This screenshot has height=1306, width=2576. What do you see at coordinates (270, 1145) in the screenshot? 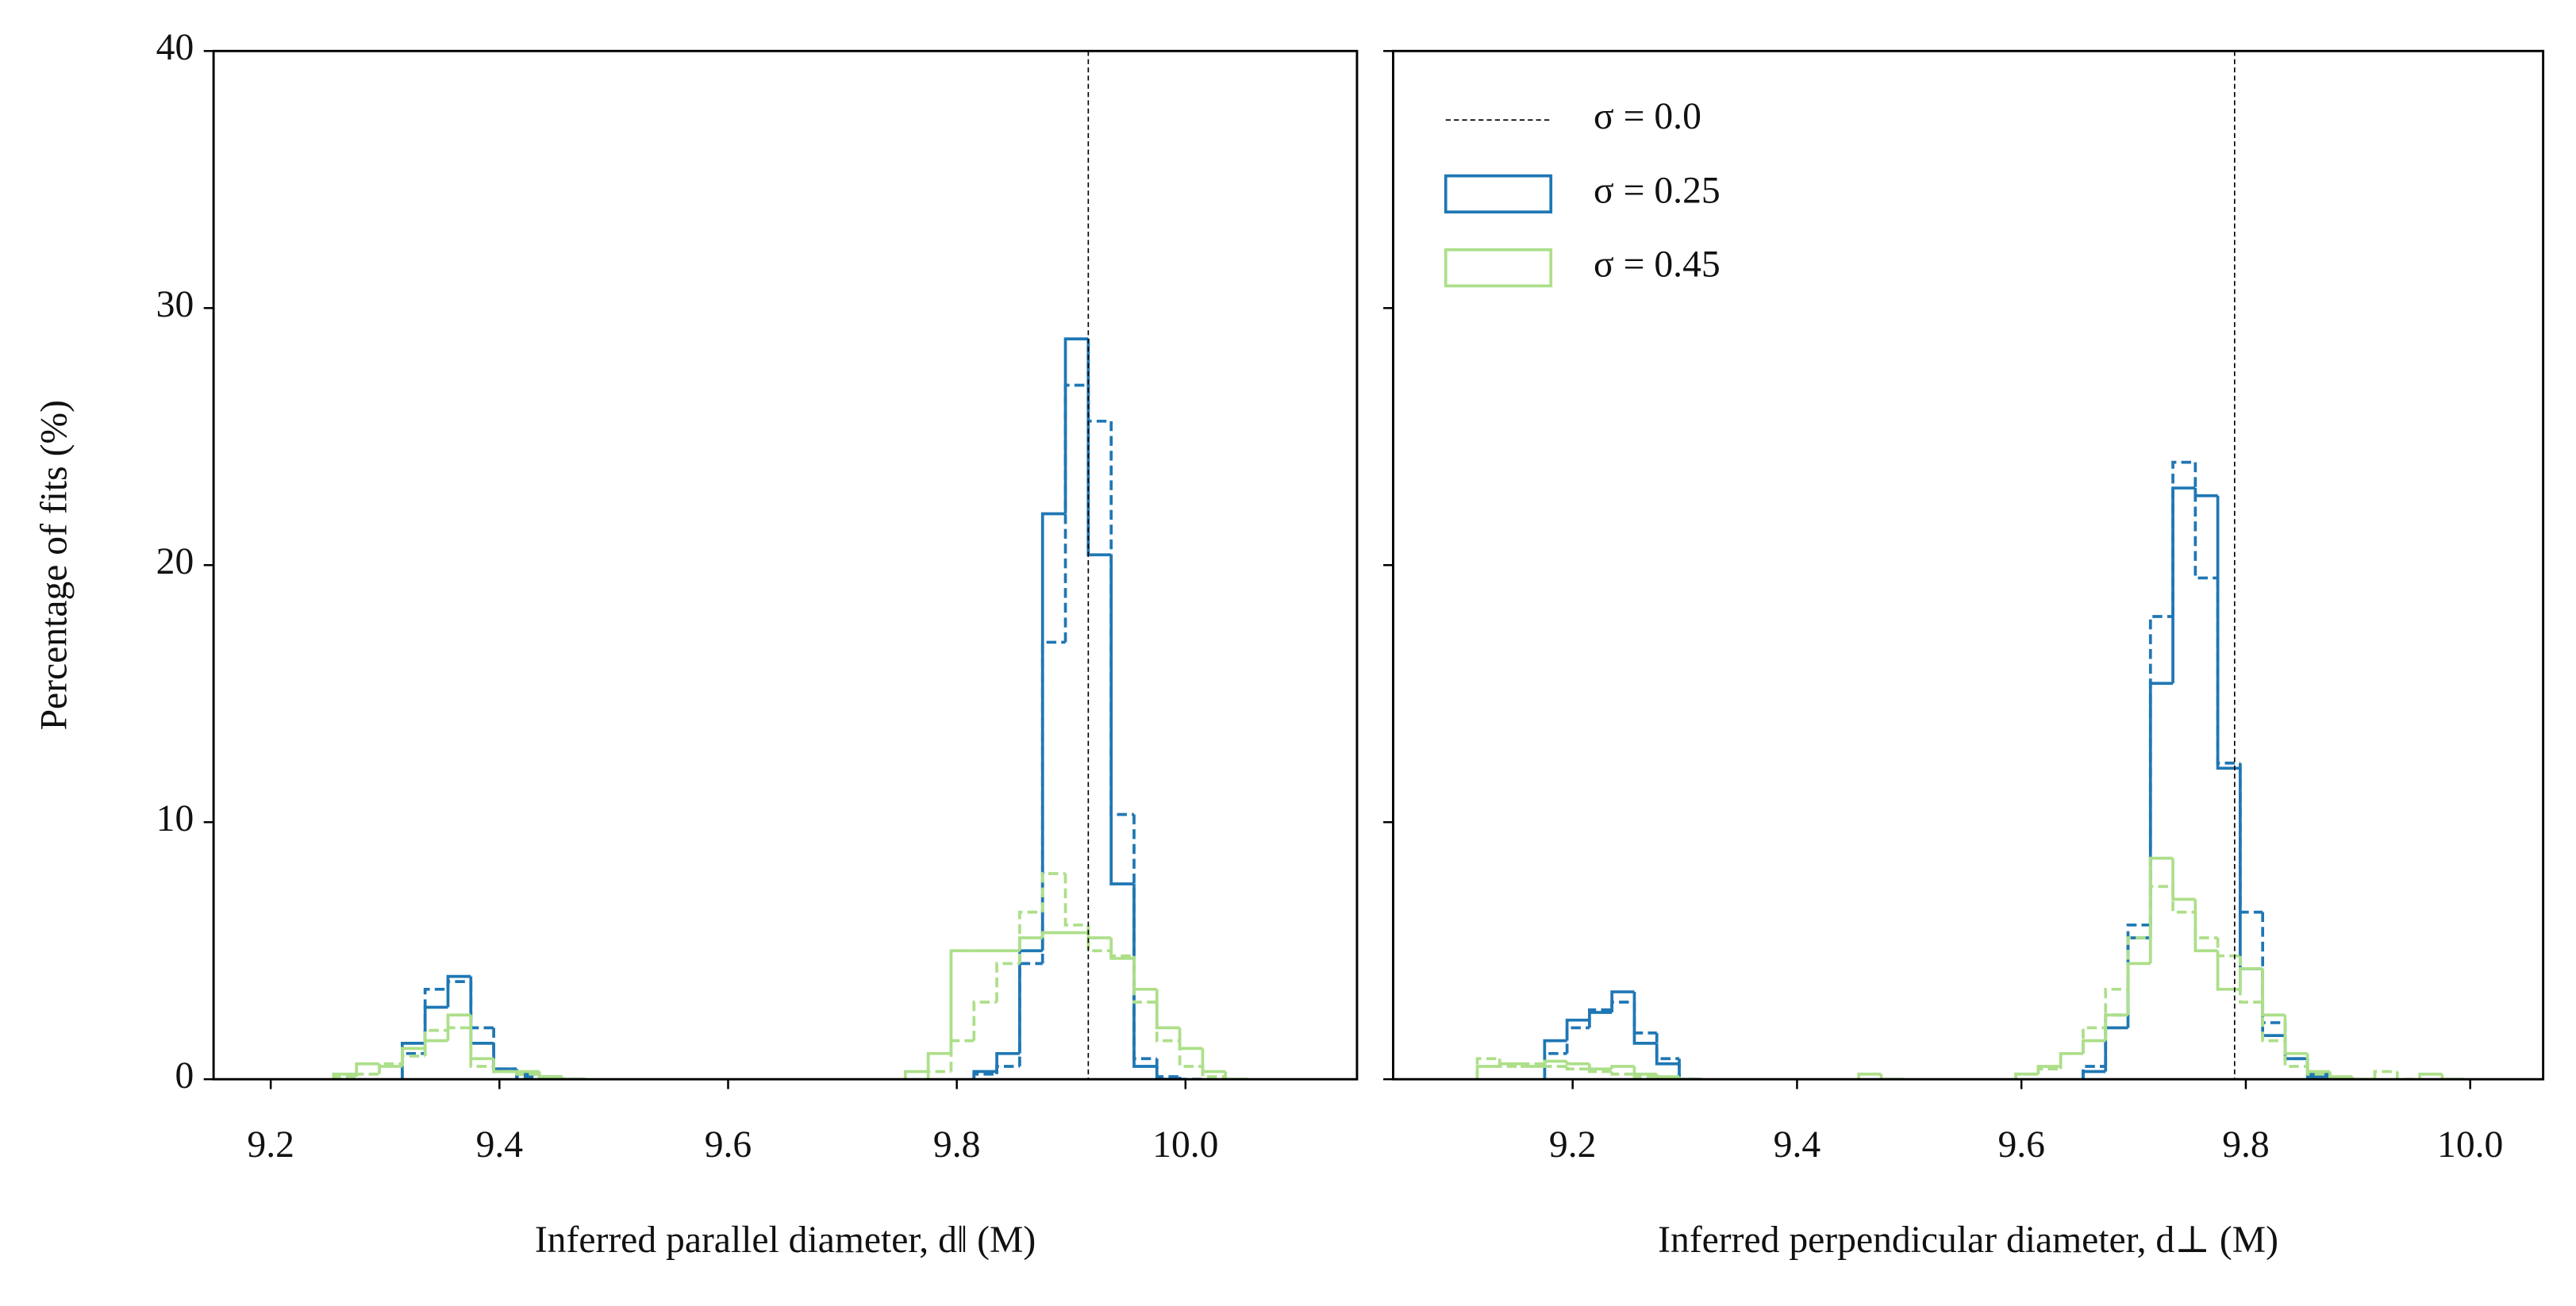
I see `x-tick-label: 9.2` at bounding box center [270, 1145].